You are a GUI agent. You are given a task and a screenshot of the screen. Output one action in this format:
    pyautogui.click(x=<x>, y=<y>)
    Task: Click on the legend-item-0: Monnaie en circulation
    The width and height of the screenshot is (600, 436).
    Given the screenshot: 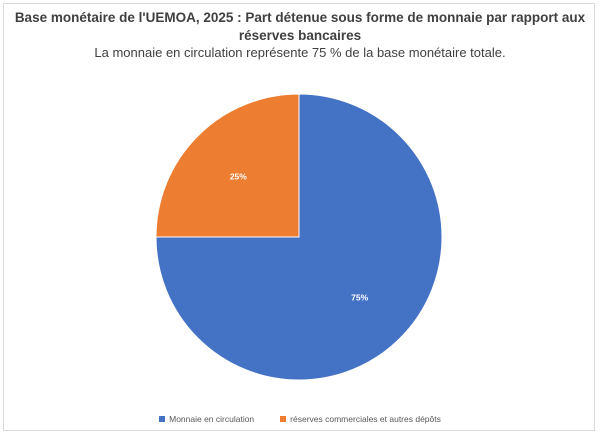 What is the action you would take?
    pyautogui.click(x=206, y=419)
    